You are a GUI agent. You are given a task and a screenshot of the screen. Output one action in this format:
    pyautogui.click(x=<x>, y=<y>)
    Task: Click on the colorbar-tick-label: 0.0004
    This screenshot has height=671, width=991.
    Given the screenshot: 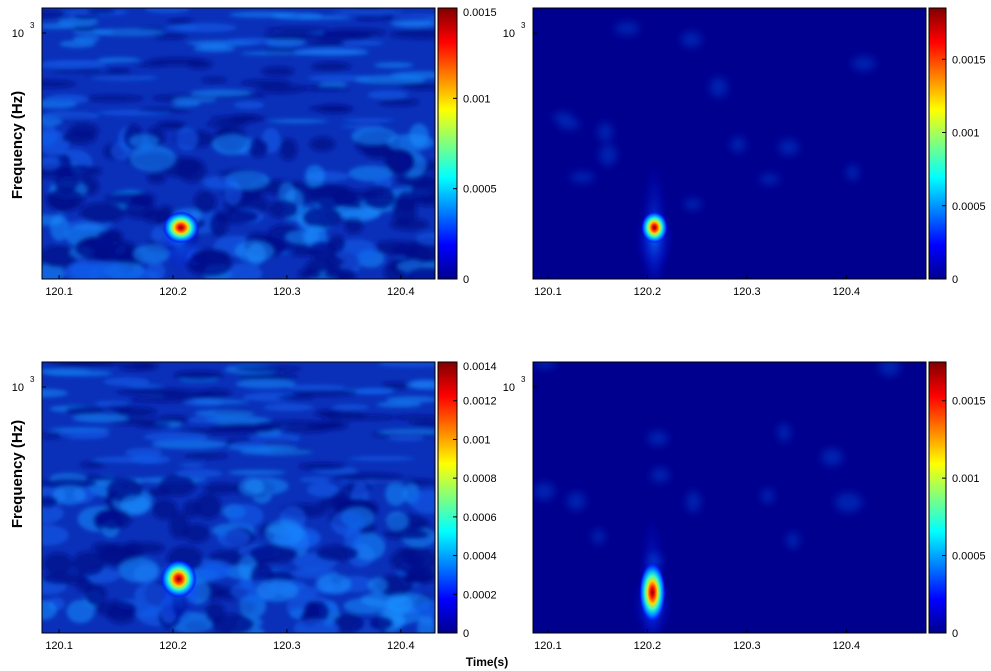 What is the action you would take?
    pyautogui.click(x=480, y=557)
    